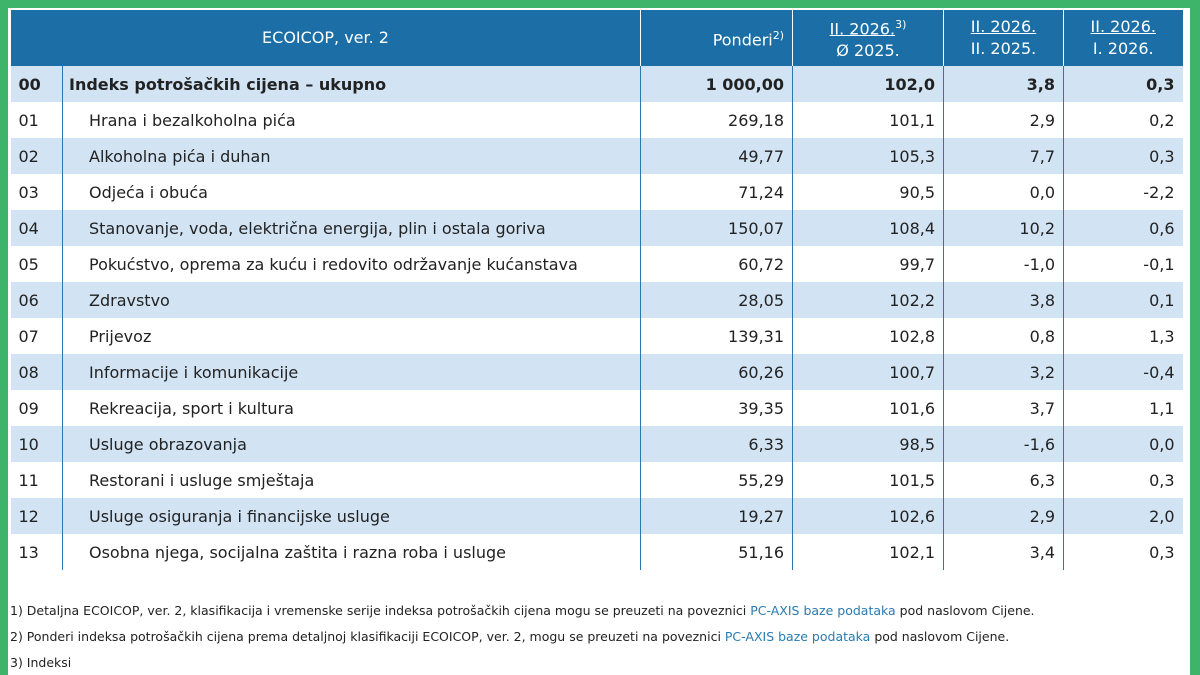  Describe the element at coordinates (1123, 516) in the screenshot. I see `value-cell: 2,0` at that location.